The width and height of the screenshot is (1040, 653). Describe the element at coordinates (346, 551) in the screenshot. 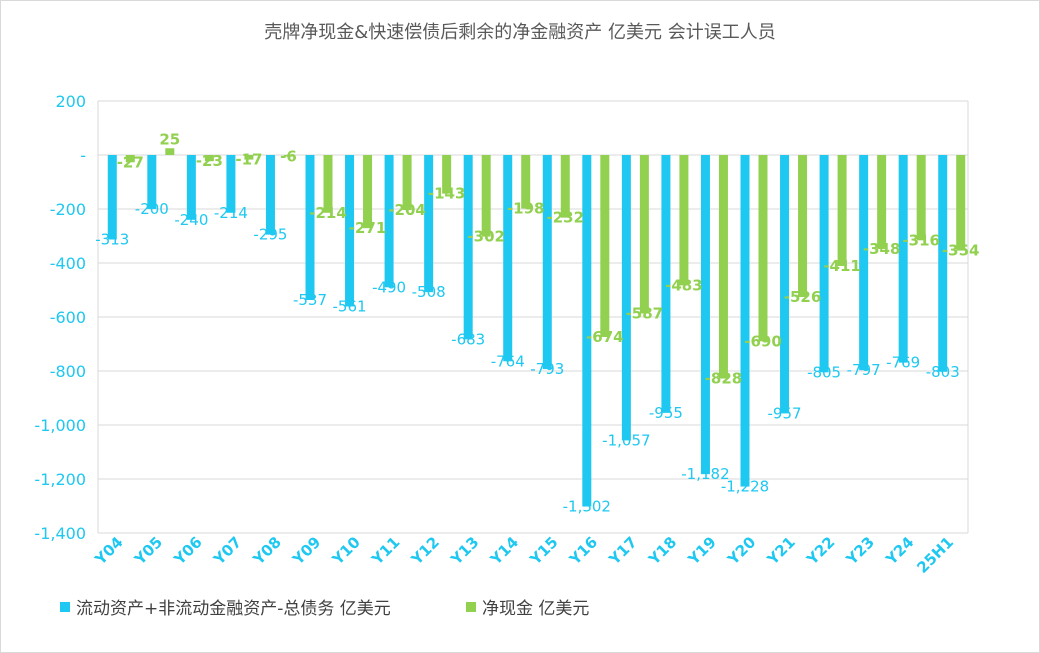

I see `x-tick-label: Y10` at that location.